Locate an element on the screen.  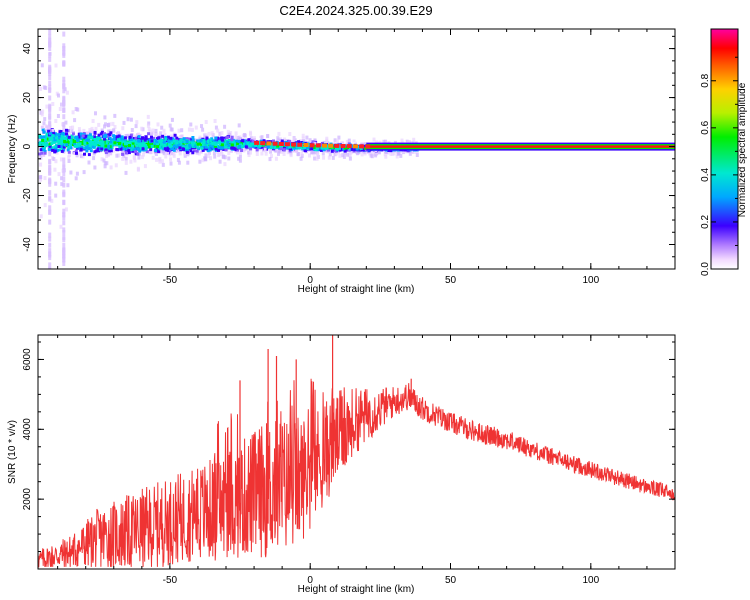
colorbar-tick-label: 0.8 is located at coordinates (705, 80).